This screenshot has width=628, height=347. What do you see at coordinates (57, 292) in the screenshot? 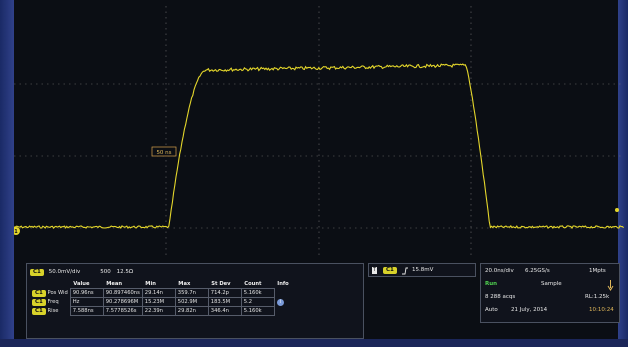
I see `measurement-name: Pos Wid` at bounding box center [57, 292].